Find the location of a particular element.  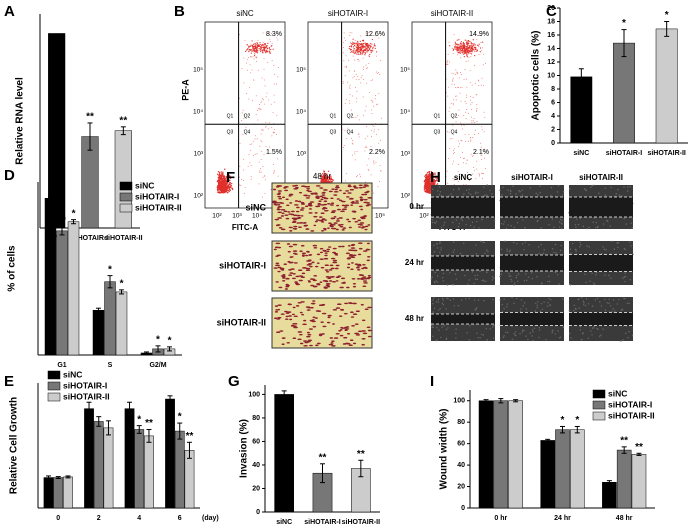

significance: ** is located at coordinates (123, 120).